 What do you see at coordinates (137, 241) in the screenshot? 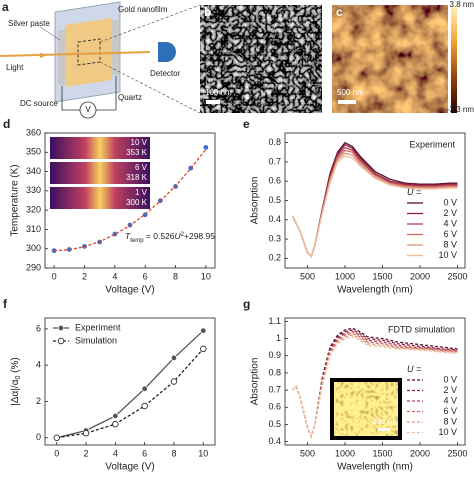
I see `equation-part: temp` at bounding box center [137, 241].